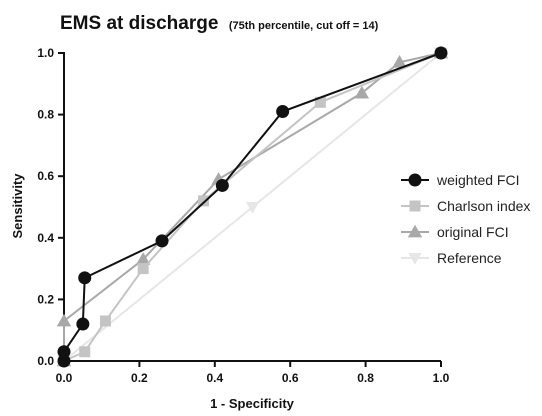 The width and height of the screenshot is (542, 416). Describe the element at coordinates (64, 378) in the screenshot. I see `x-tick-label: 0.0` at that location.